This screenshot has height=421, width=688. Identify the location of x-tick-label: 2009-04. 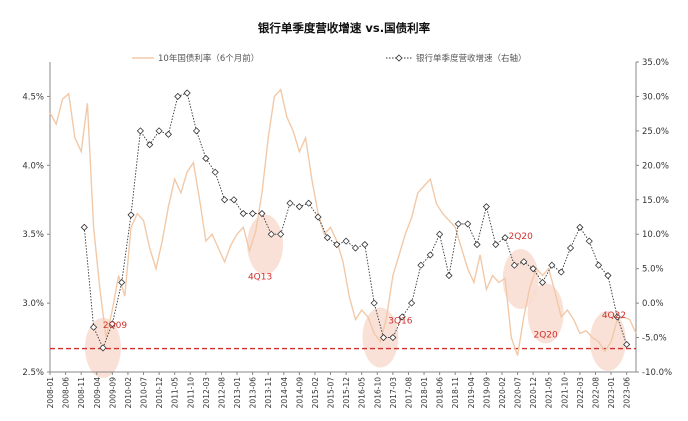
(97, 393).